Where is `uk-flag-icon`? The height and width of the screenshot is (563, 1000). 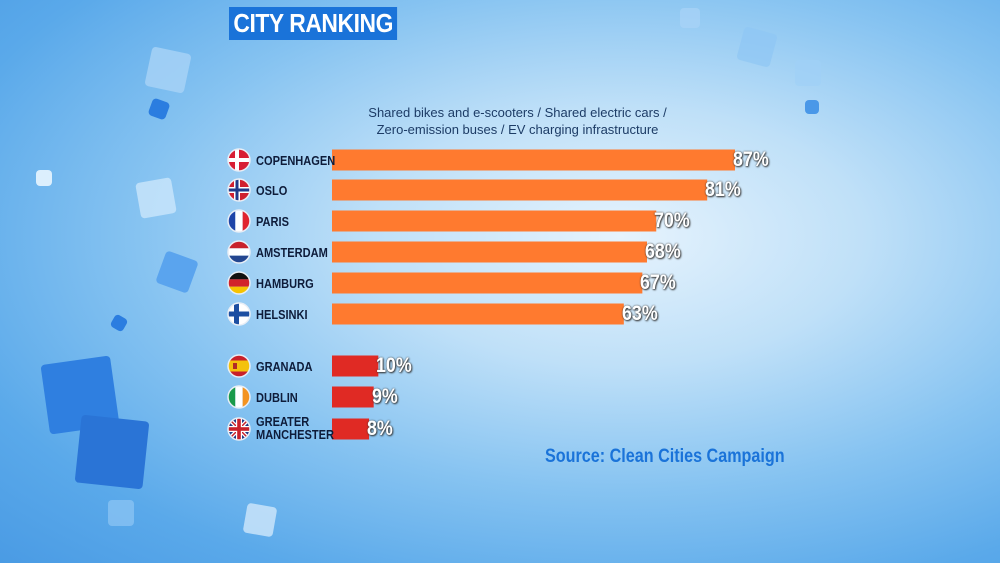 uk-flag-icon is located at coordinates (239, 429).